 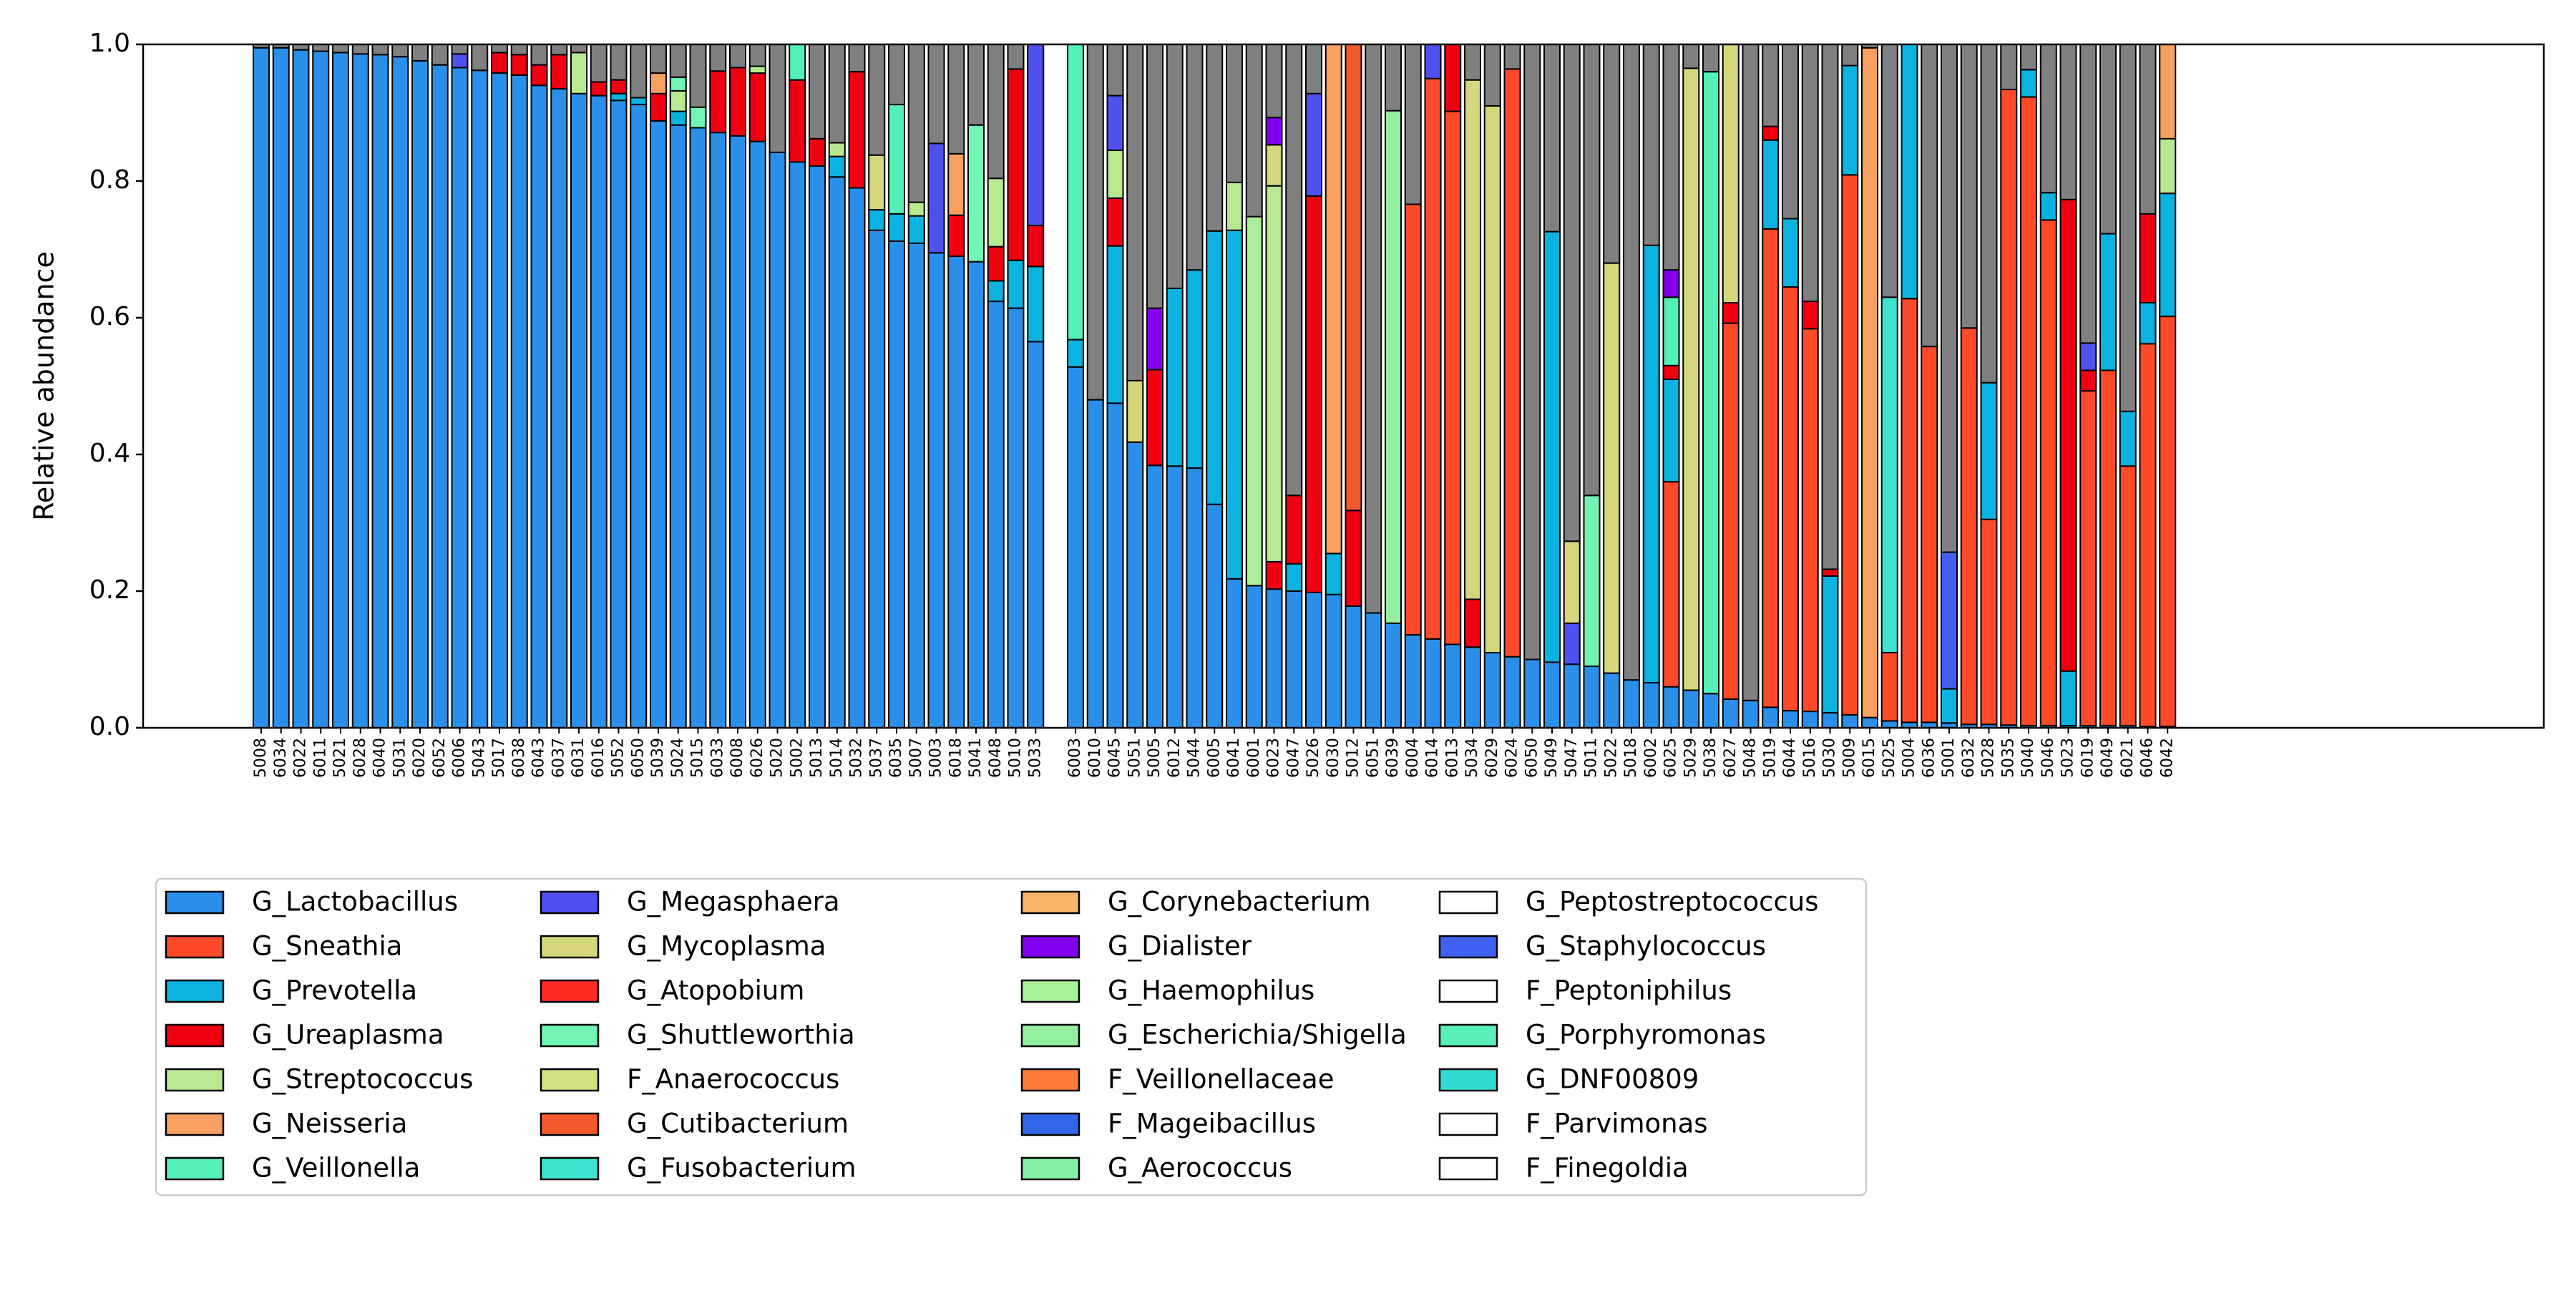 I want to click on x-tick-label: 6038, so click(x=519, y=758).